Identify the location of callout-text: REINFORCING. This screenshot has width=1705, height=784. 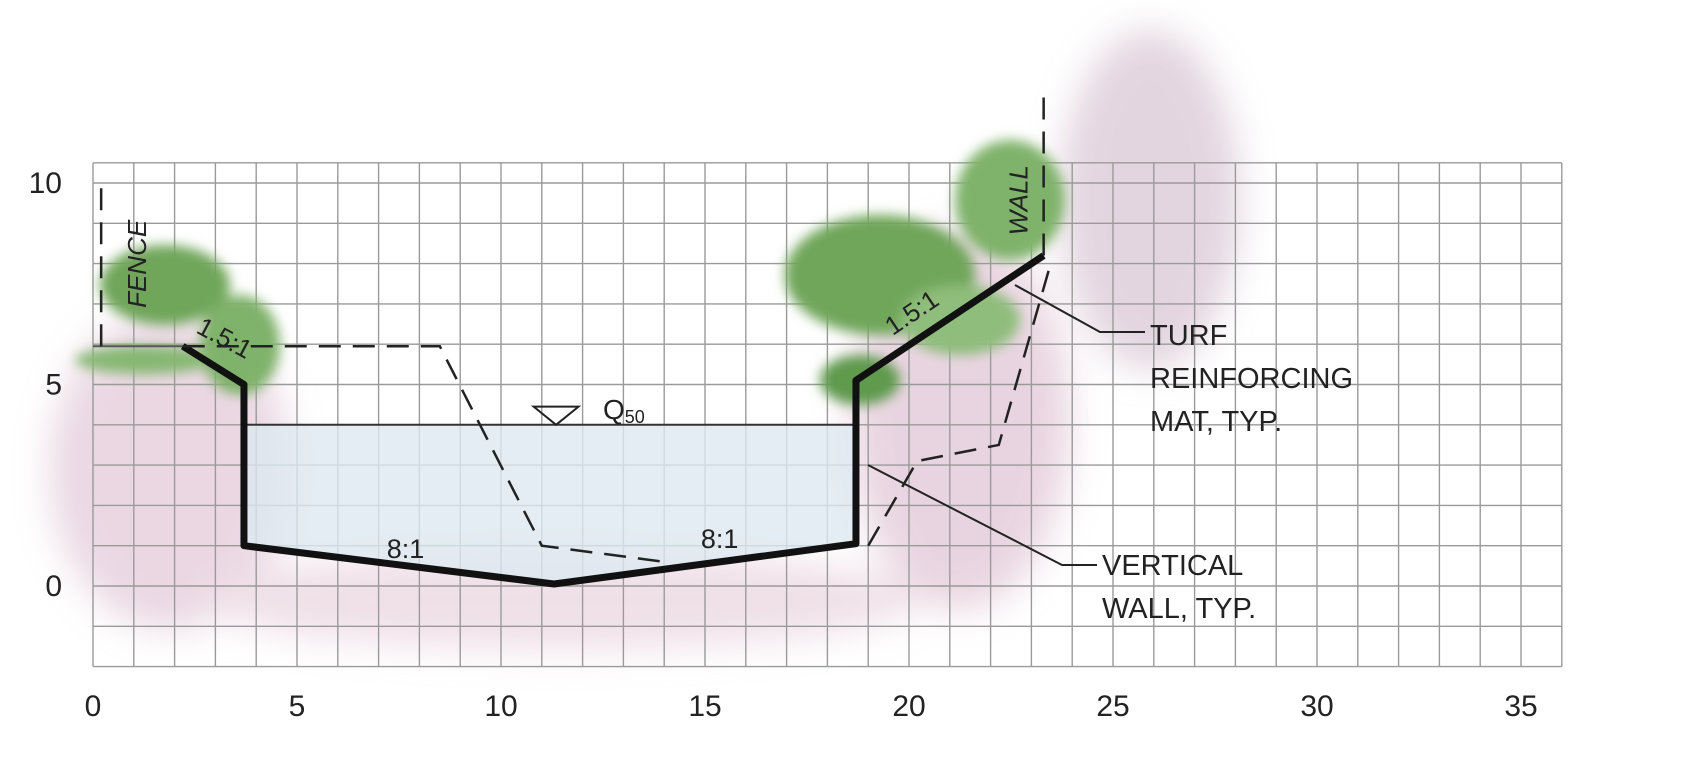
(1251, 379).